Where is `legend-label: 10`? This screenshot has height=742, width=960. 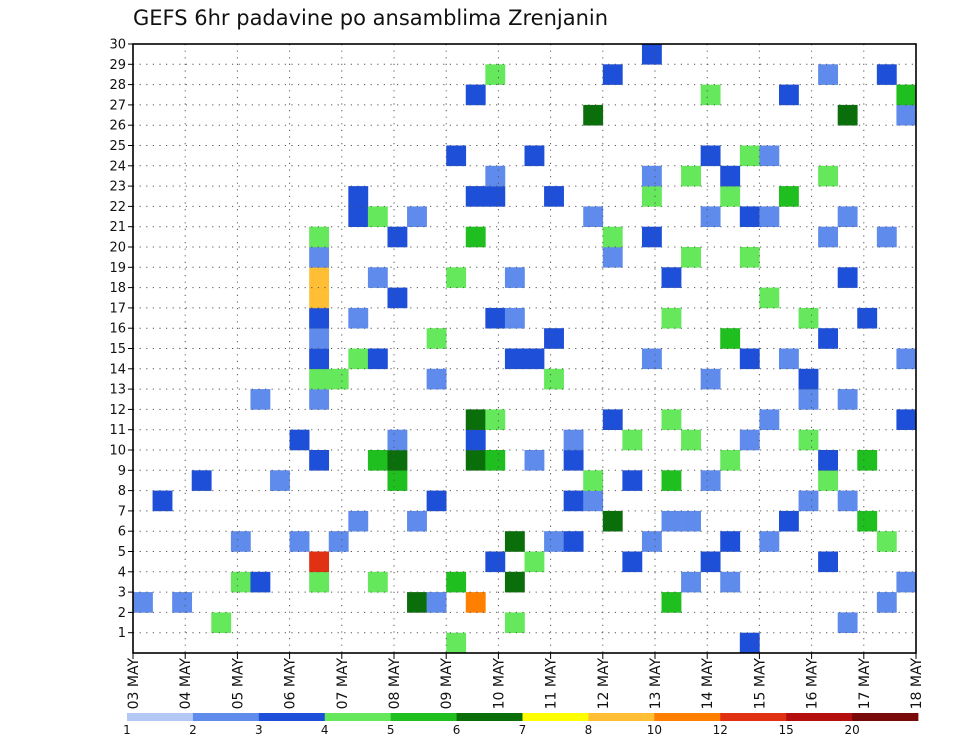
legend-label: 10 is located at coordinates (654, 730).